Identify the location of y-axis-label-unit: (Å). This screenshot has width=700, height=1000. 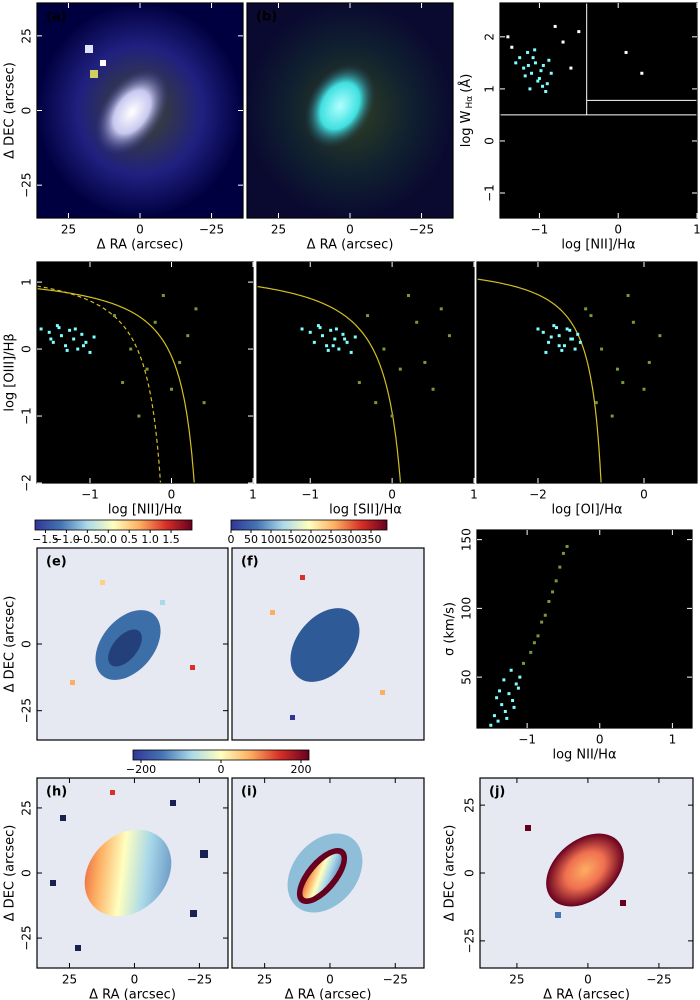
(466, 83).